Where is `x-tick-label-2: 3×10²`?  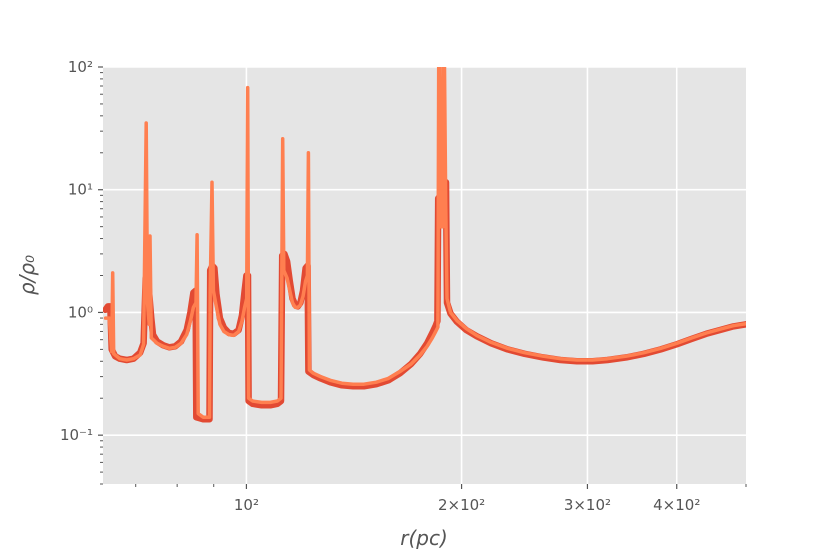 x-tick-label-2: 3×10² is located at coordinates (587, 505).